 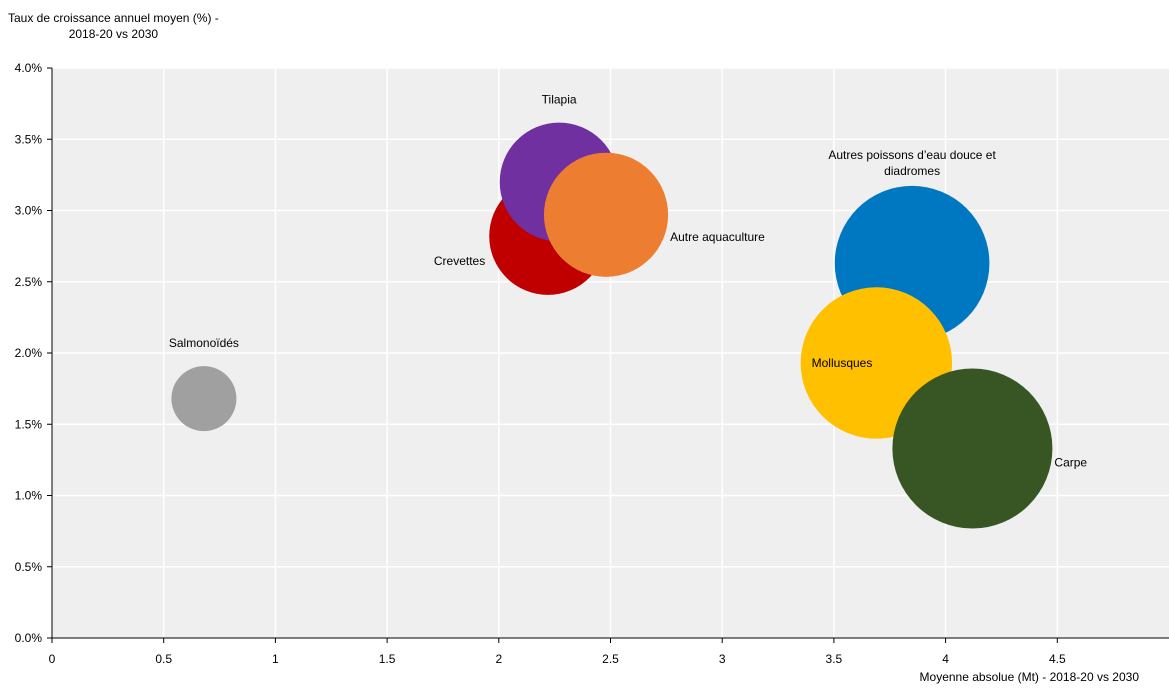 What do you see at coordinates (275, 659) in the screenshot?
I see `x-tick-label: 1` at bounding box center [275, 659].